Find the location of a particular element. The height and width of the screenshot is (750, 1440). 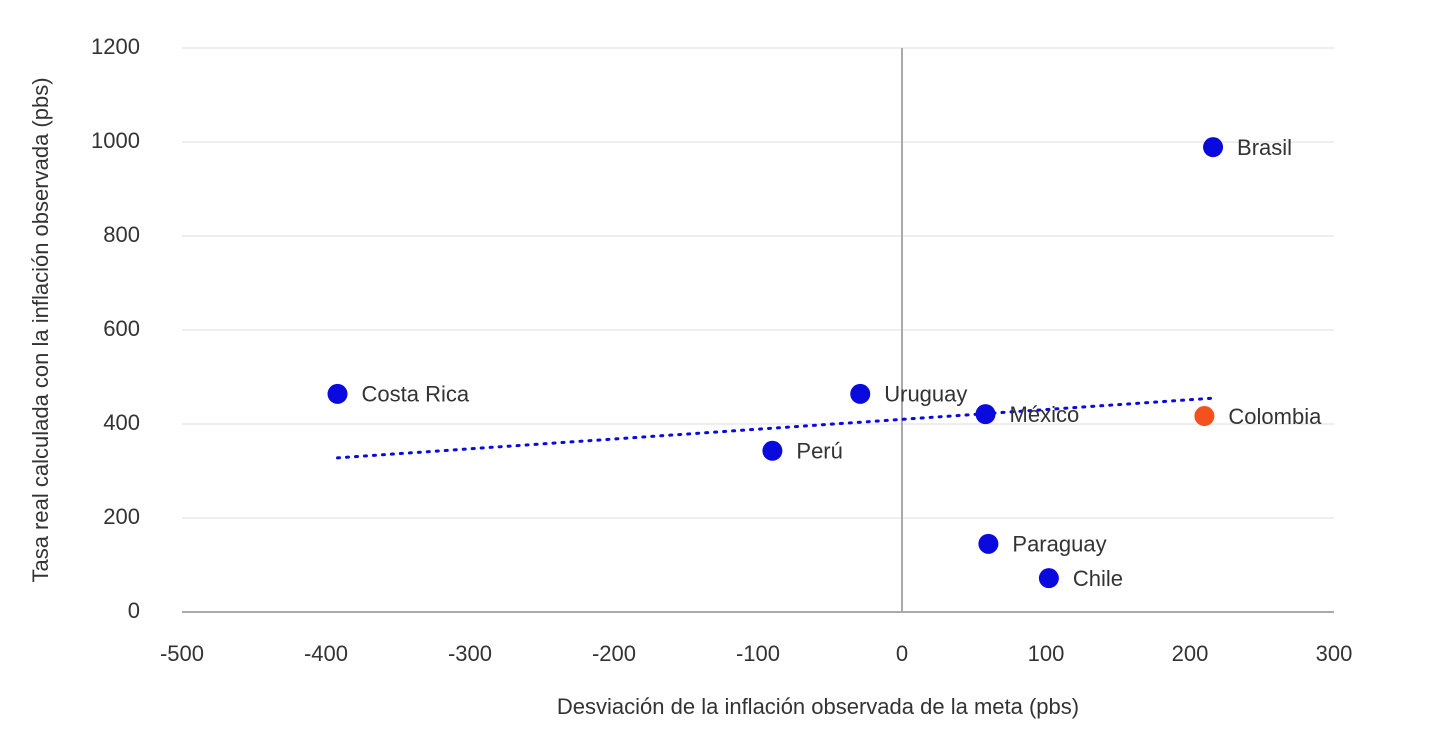

x-tick-label: 200 is located at coordinates (1190, 653).